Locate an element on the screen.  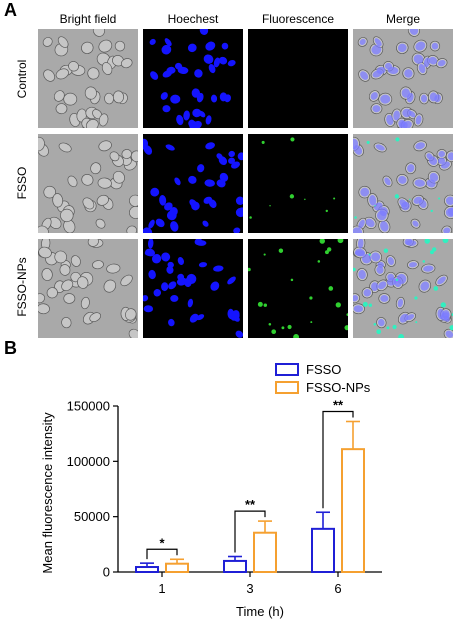
panel-b-letter: B is located at coordinates (10, 348).